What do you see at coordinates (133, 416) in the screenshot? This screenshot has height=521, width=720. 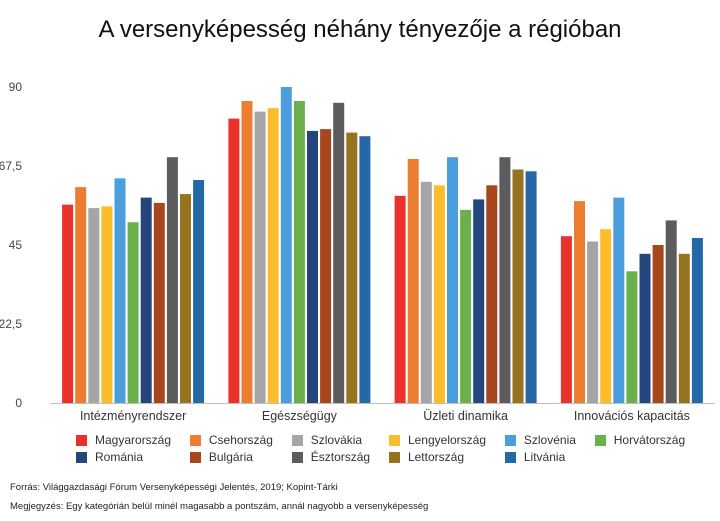 I see `category-label: Intézményrendszer` at bounding box center [133, 416].